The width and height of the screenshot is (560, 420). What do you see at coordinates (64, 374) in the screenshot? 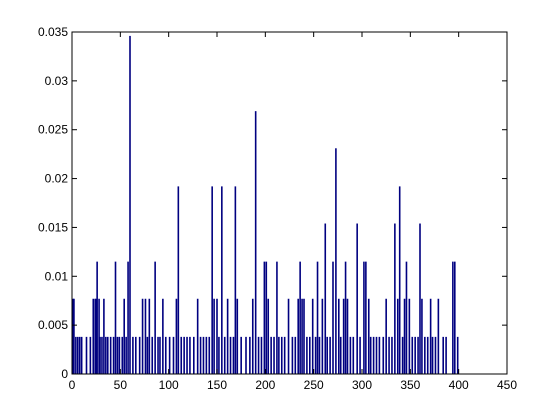
I see `y-tick-label: 0` at bounding box center [64, 374].